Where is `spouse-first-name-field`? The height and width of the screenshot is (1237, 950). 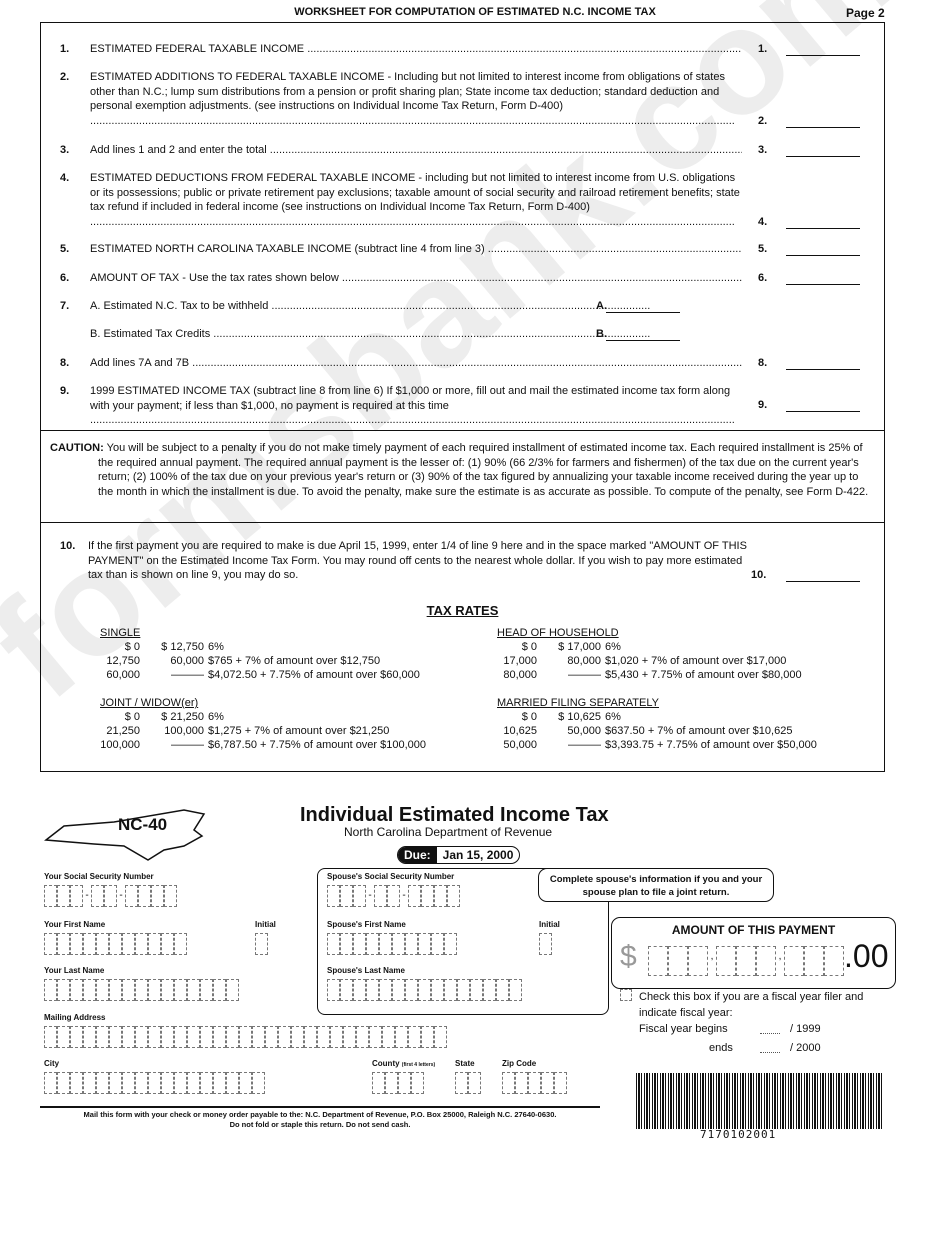 spouse-first-name-field is located at coordinates (392, 944).